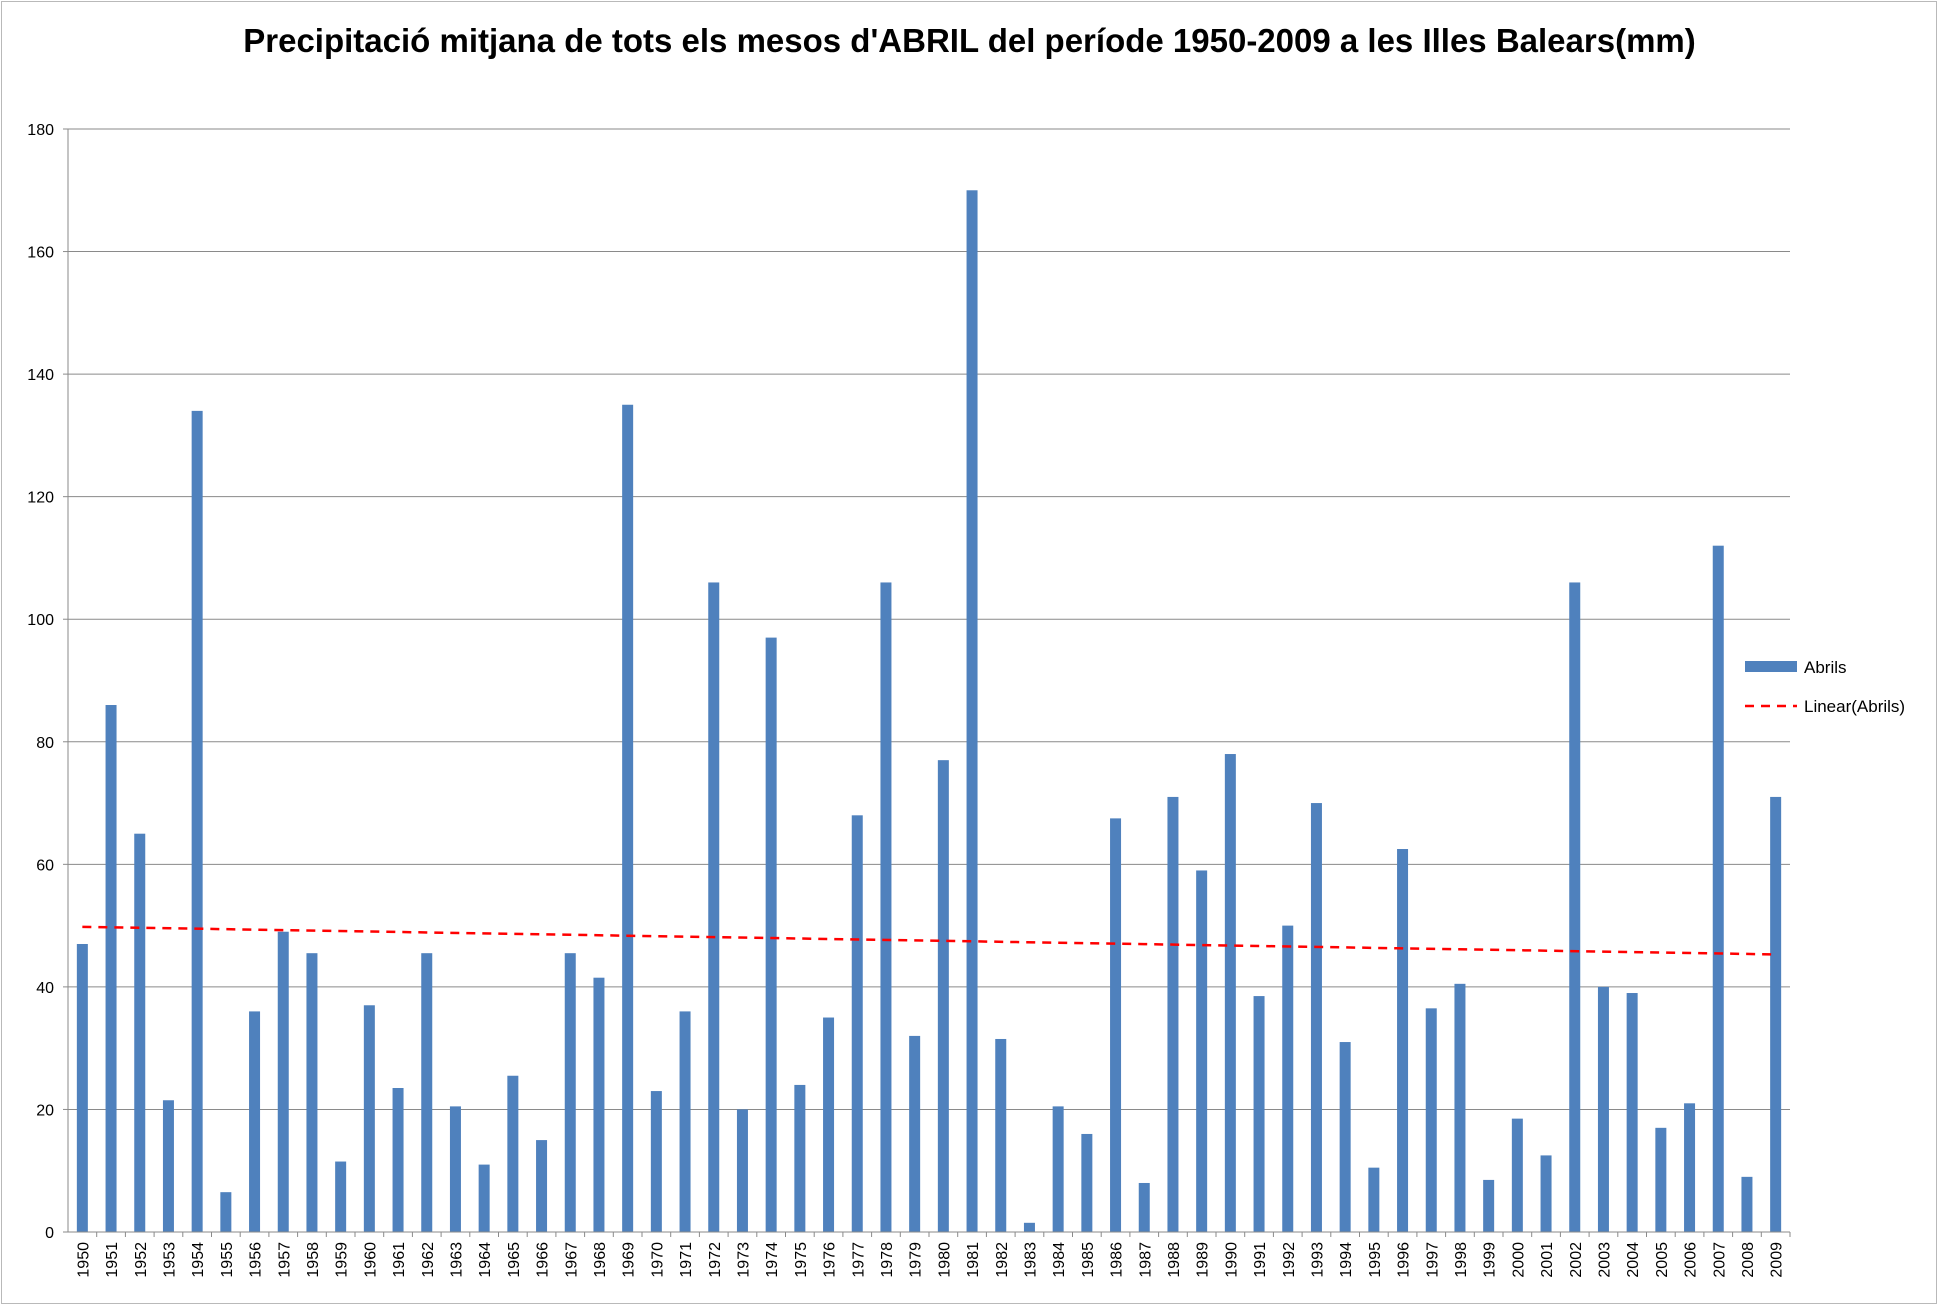  What do you see at coordinates (800, 1158) in the screenshot?
I see `bar-1975` at bounding box center [800, 1158].